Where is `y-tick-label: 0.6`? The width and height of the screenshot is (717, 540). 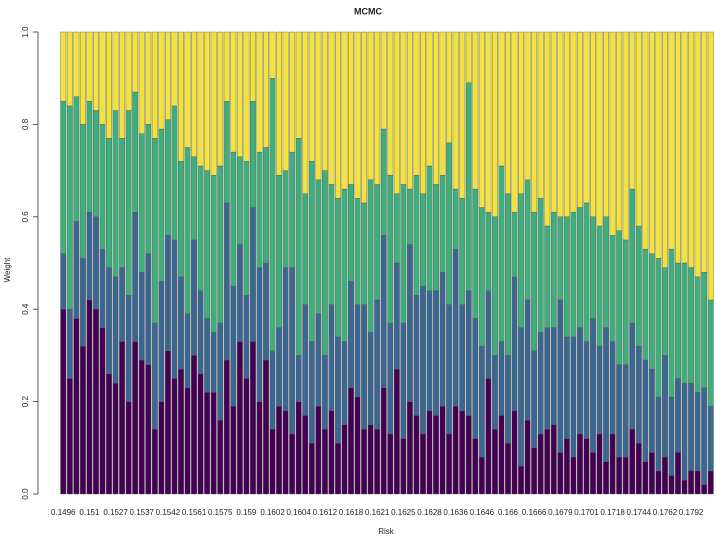
y-tick-label: 0.6 is located at coordinates (25, 217).